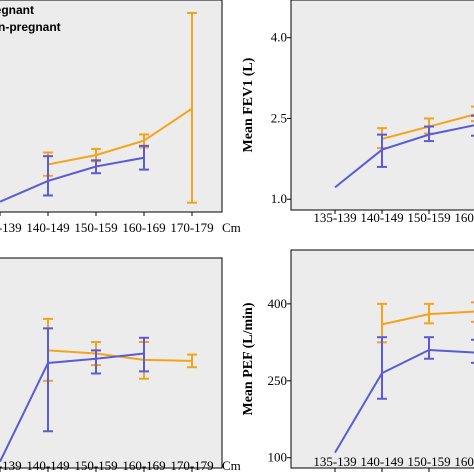 The image size is (474, 474). Describe the element at coordinates (248, 104) in the screenshot. I see `y-axis-label: Mean FEV1 (L)` at that location.